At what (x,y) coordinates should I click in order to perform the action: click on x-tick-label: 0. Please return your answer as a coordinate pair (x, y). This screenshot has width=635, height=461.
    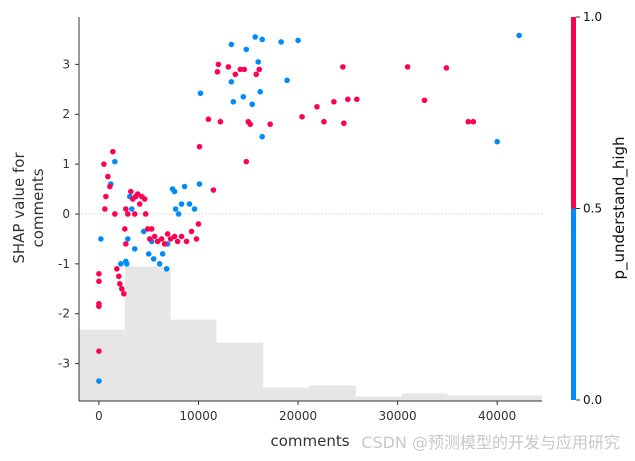
    Looking at the image, I should click on (99, 416).